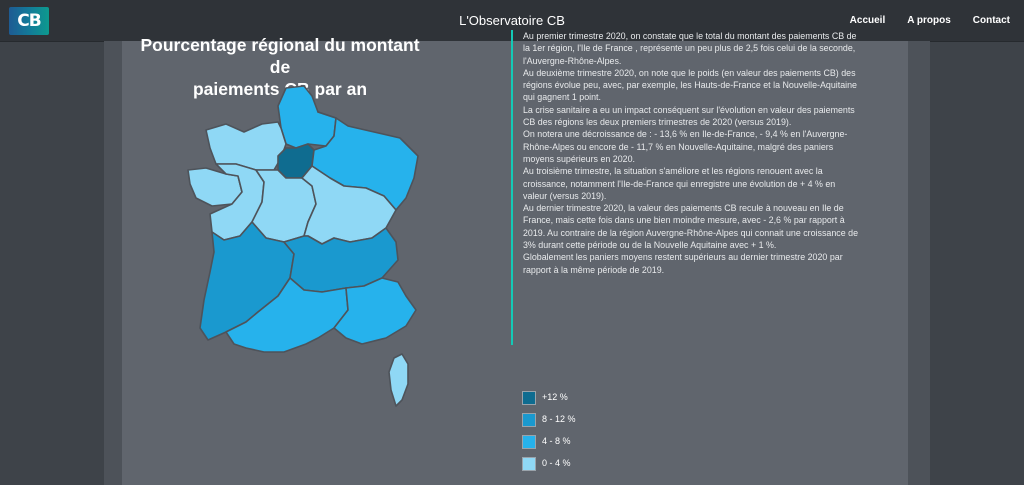 The width and height of the screenshot is (1024, 485). I want to click on region-normandie, so click(246, 146).